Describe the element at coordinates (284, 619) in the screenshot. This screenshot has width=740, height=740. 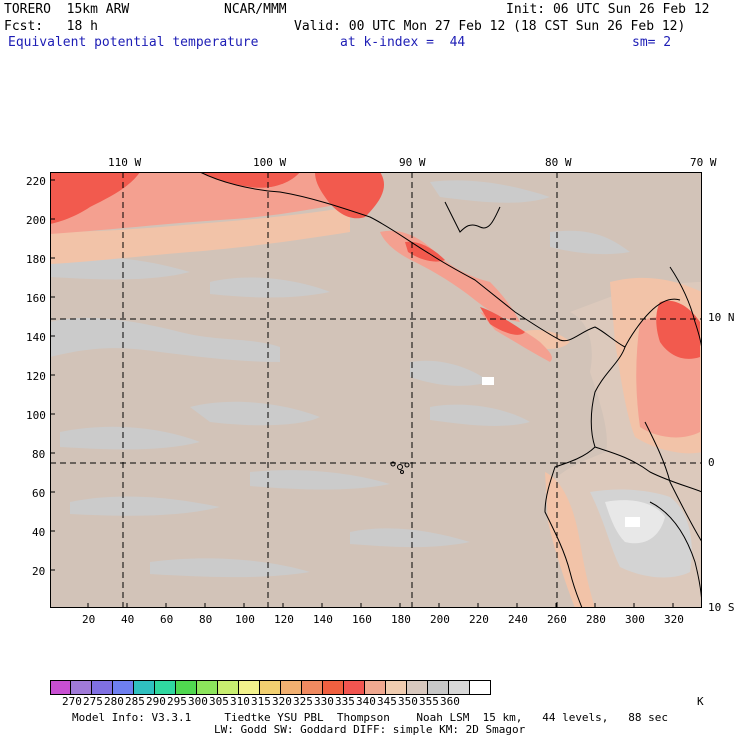
I see `x-tick-120: 120` at that location.